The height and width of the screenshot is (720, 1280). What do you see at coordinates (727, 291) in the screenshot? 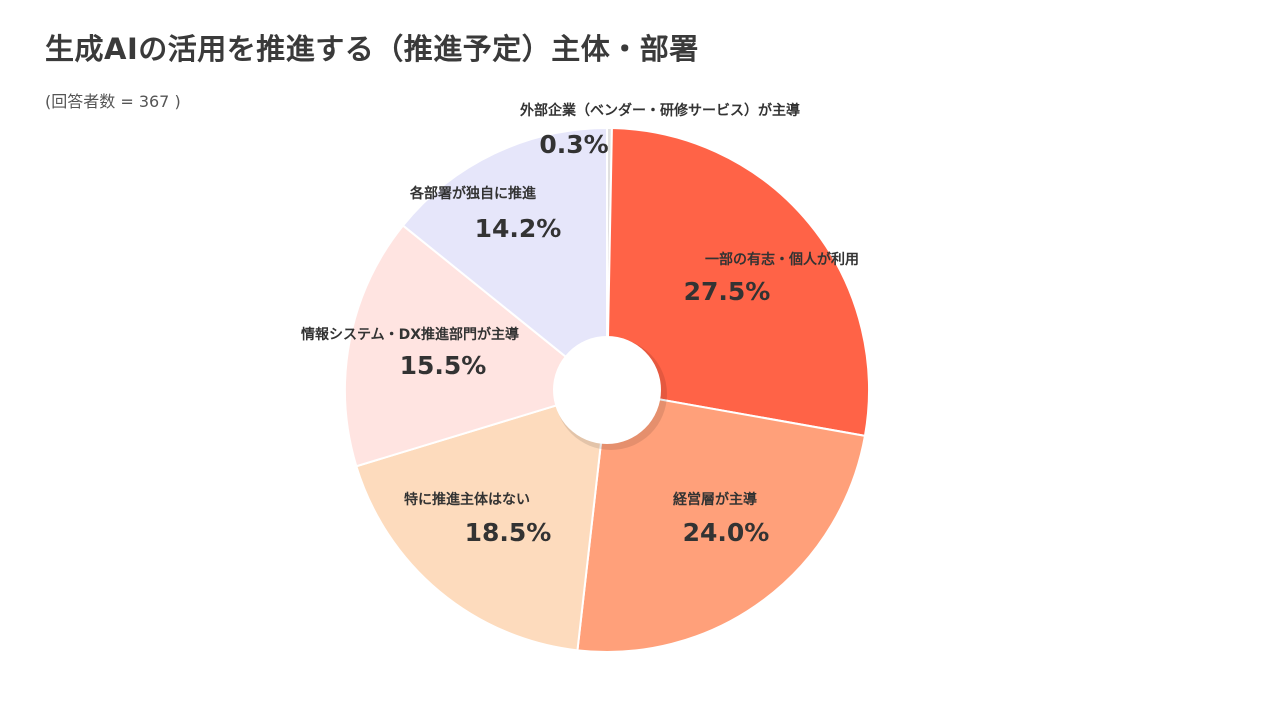
I see `slice-value-1: 27.5%` at bounding box center [727, 291].